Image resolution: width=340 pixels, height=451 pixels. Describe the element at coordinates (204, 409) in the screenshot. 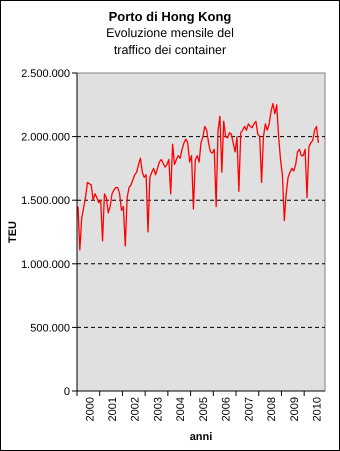

I see `x-tick-label: 2005` at that location.